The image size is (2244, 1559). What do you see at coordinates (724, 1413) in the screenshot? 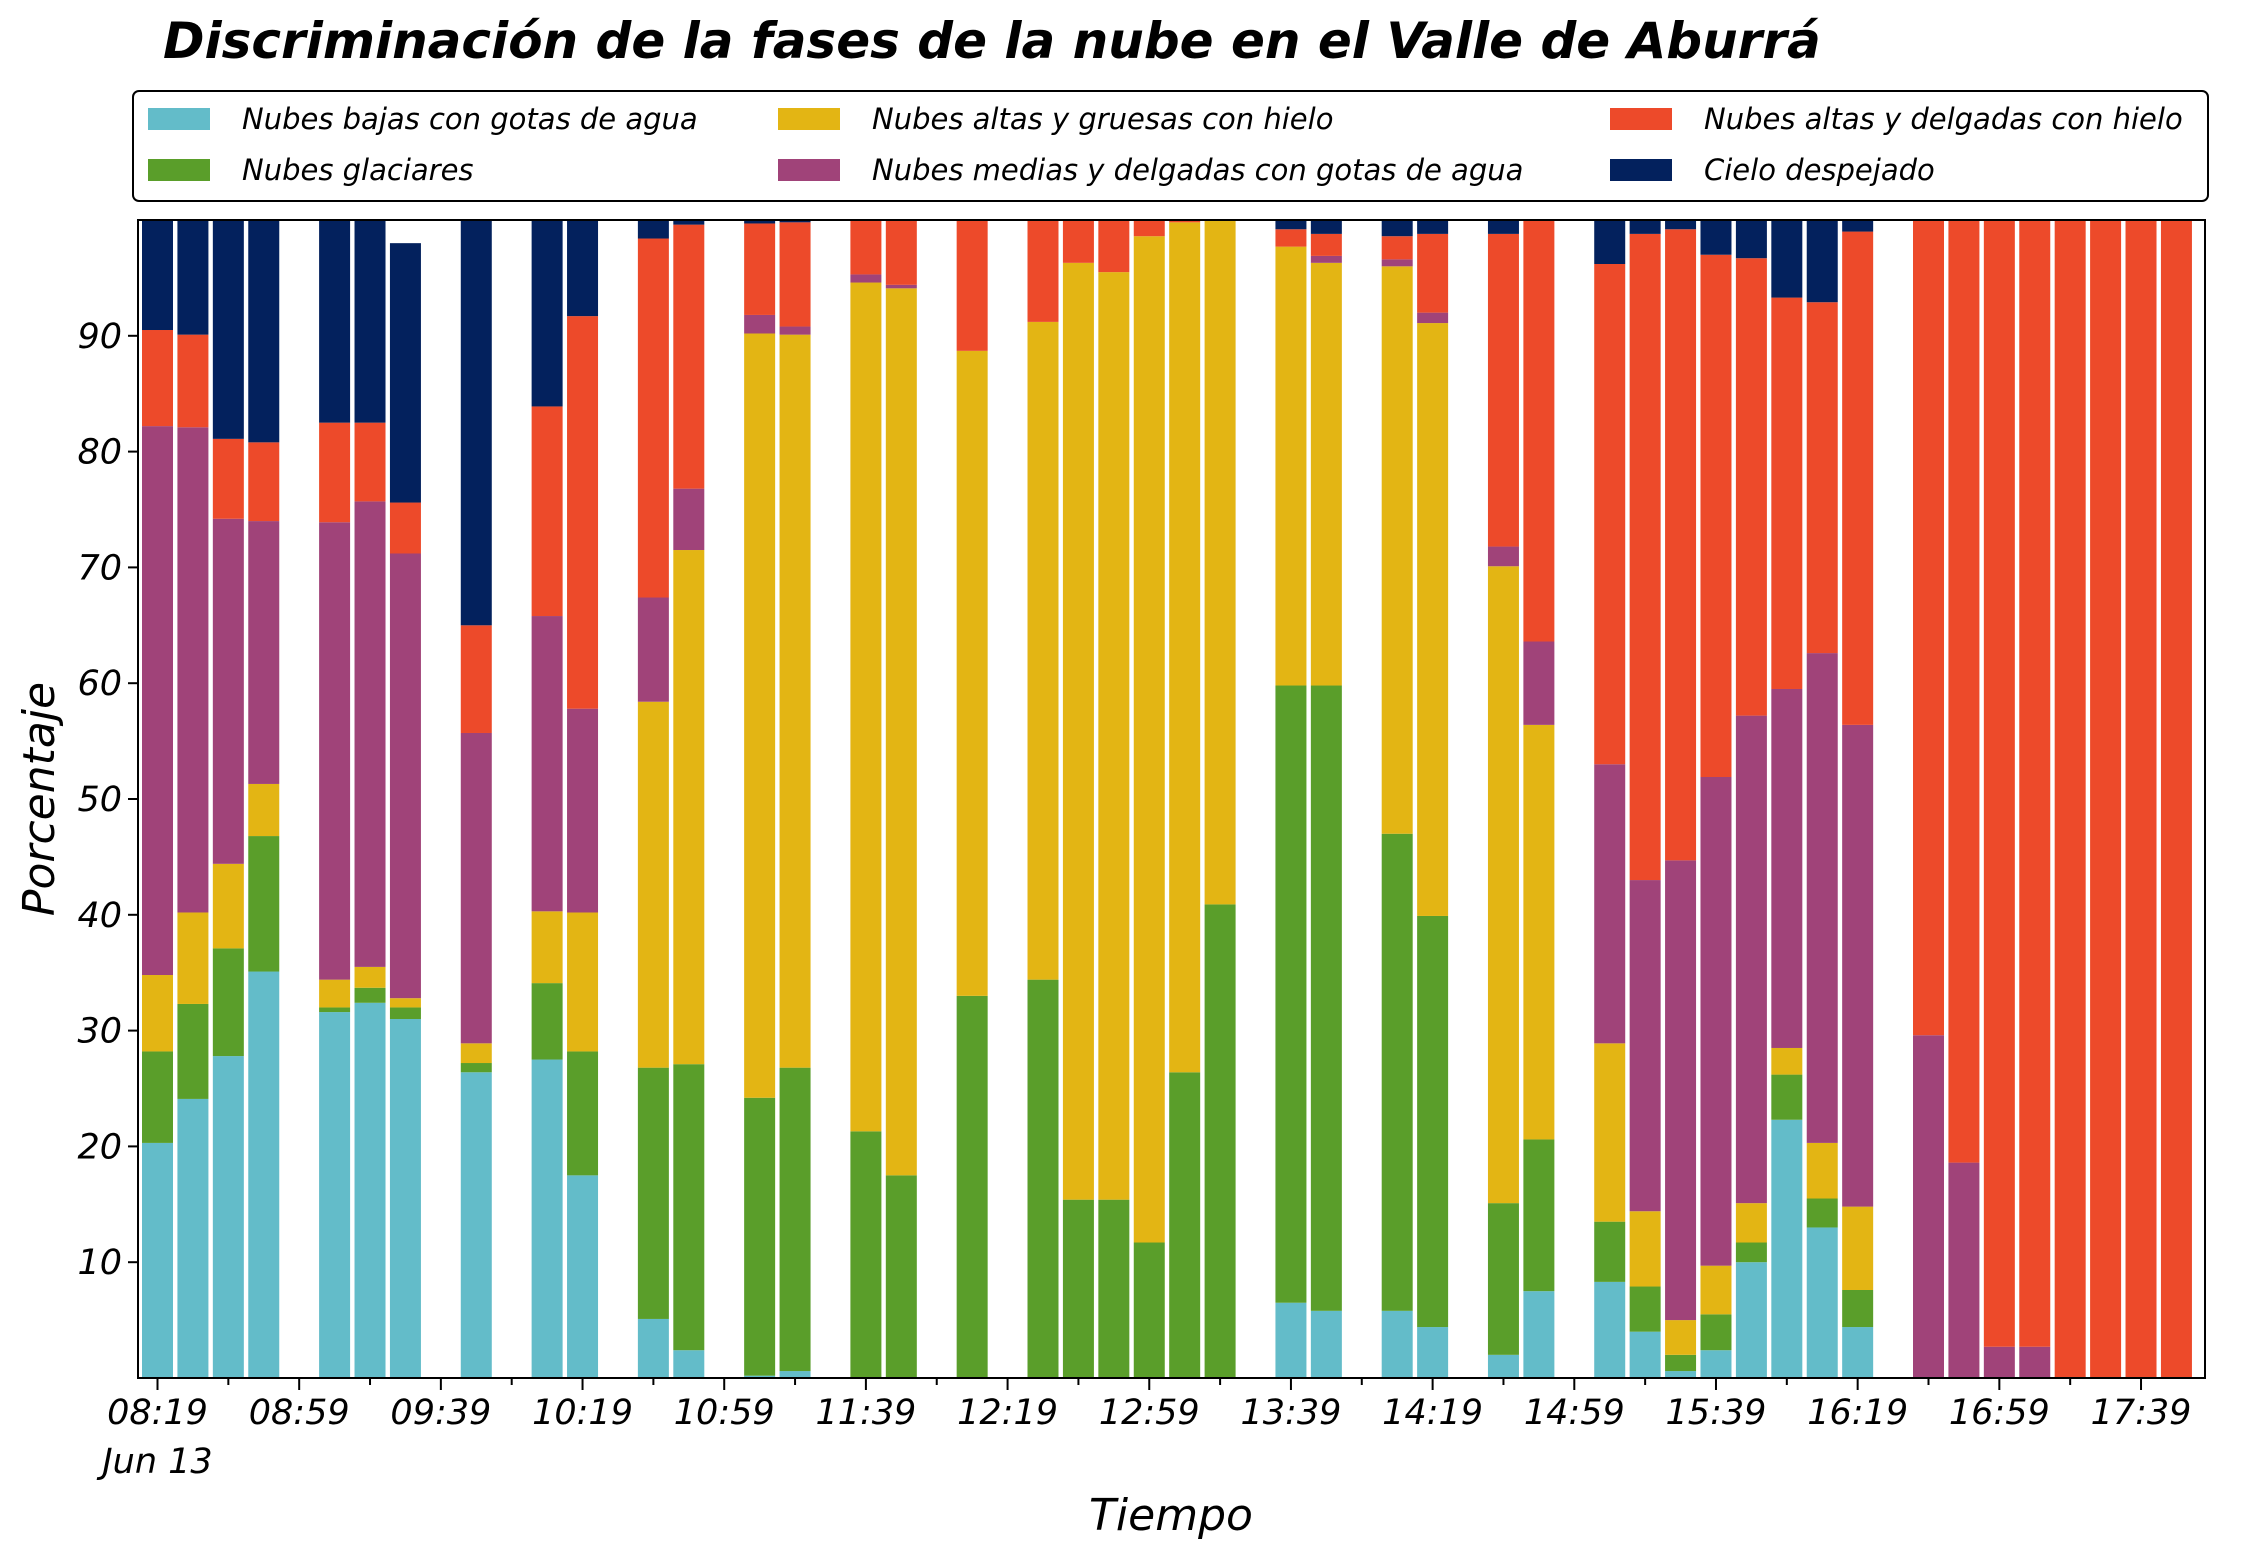
I see `x-tick-label-4: 10:59` at bounding box center [724, 1413].